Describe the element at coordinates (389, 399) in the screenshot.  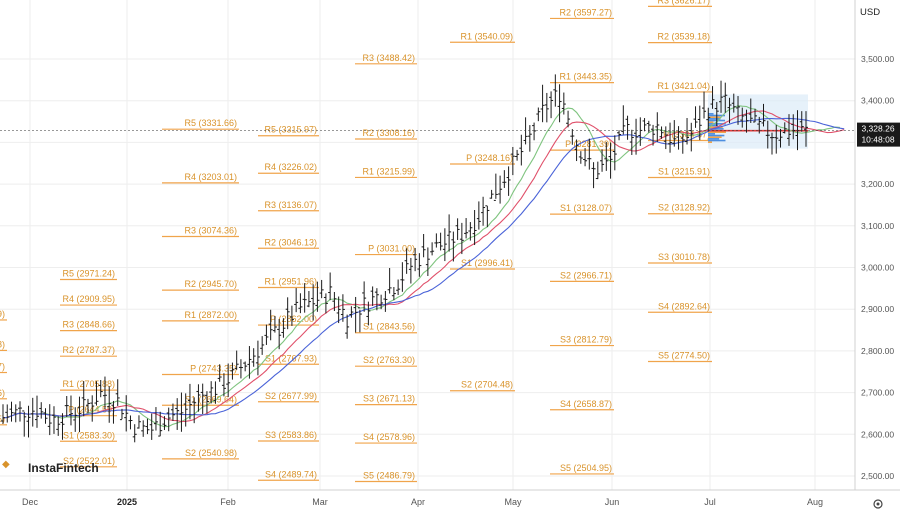
I see `pivot-label: S3 (2671.13)` at that location.